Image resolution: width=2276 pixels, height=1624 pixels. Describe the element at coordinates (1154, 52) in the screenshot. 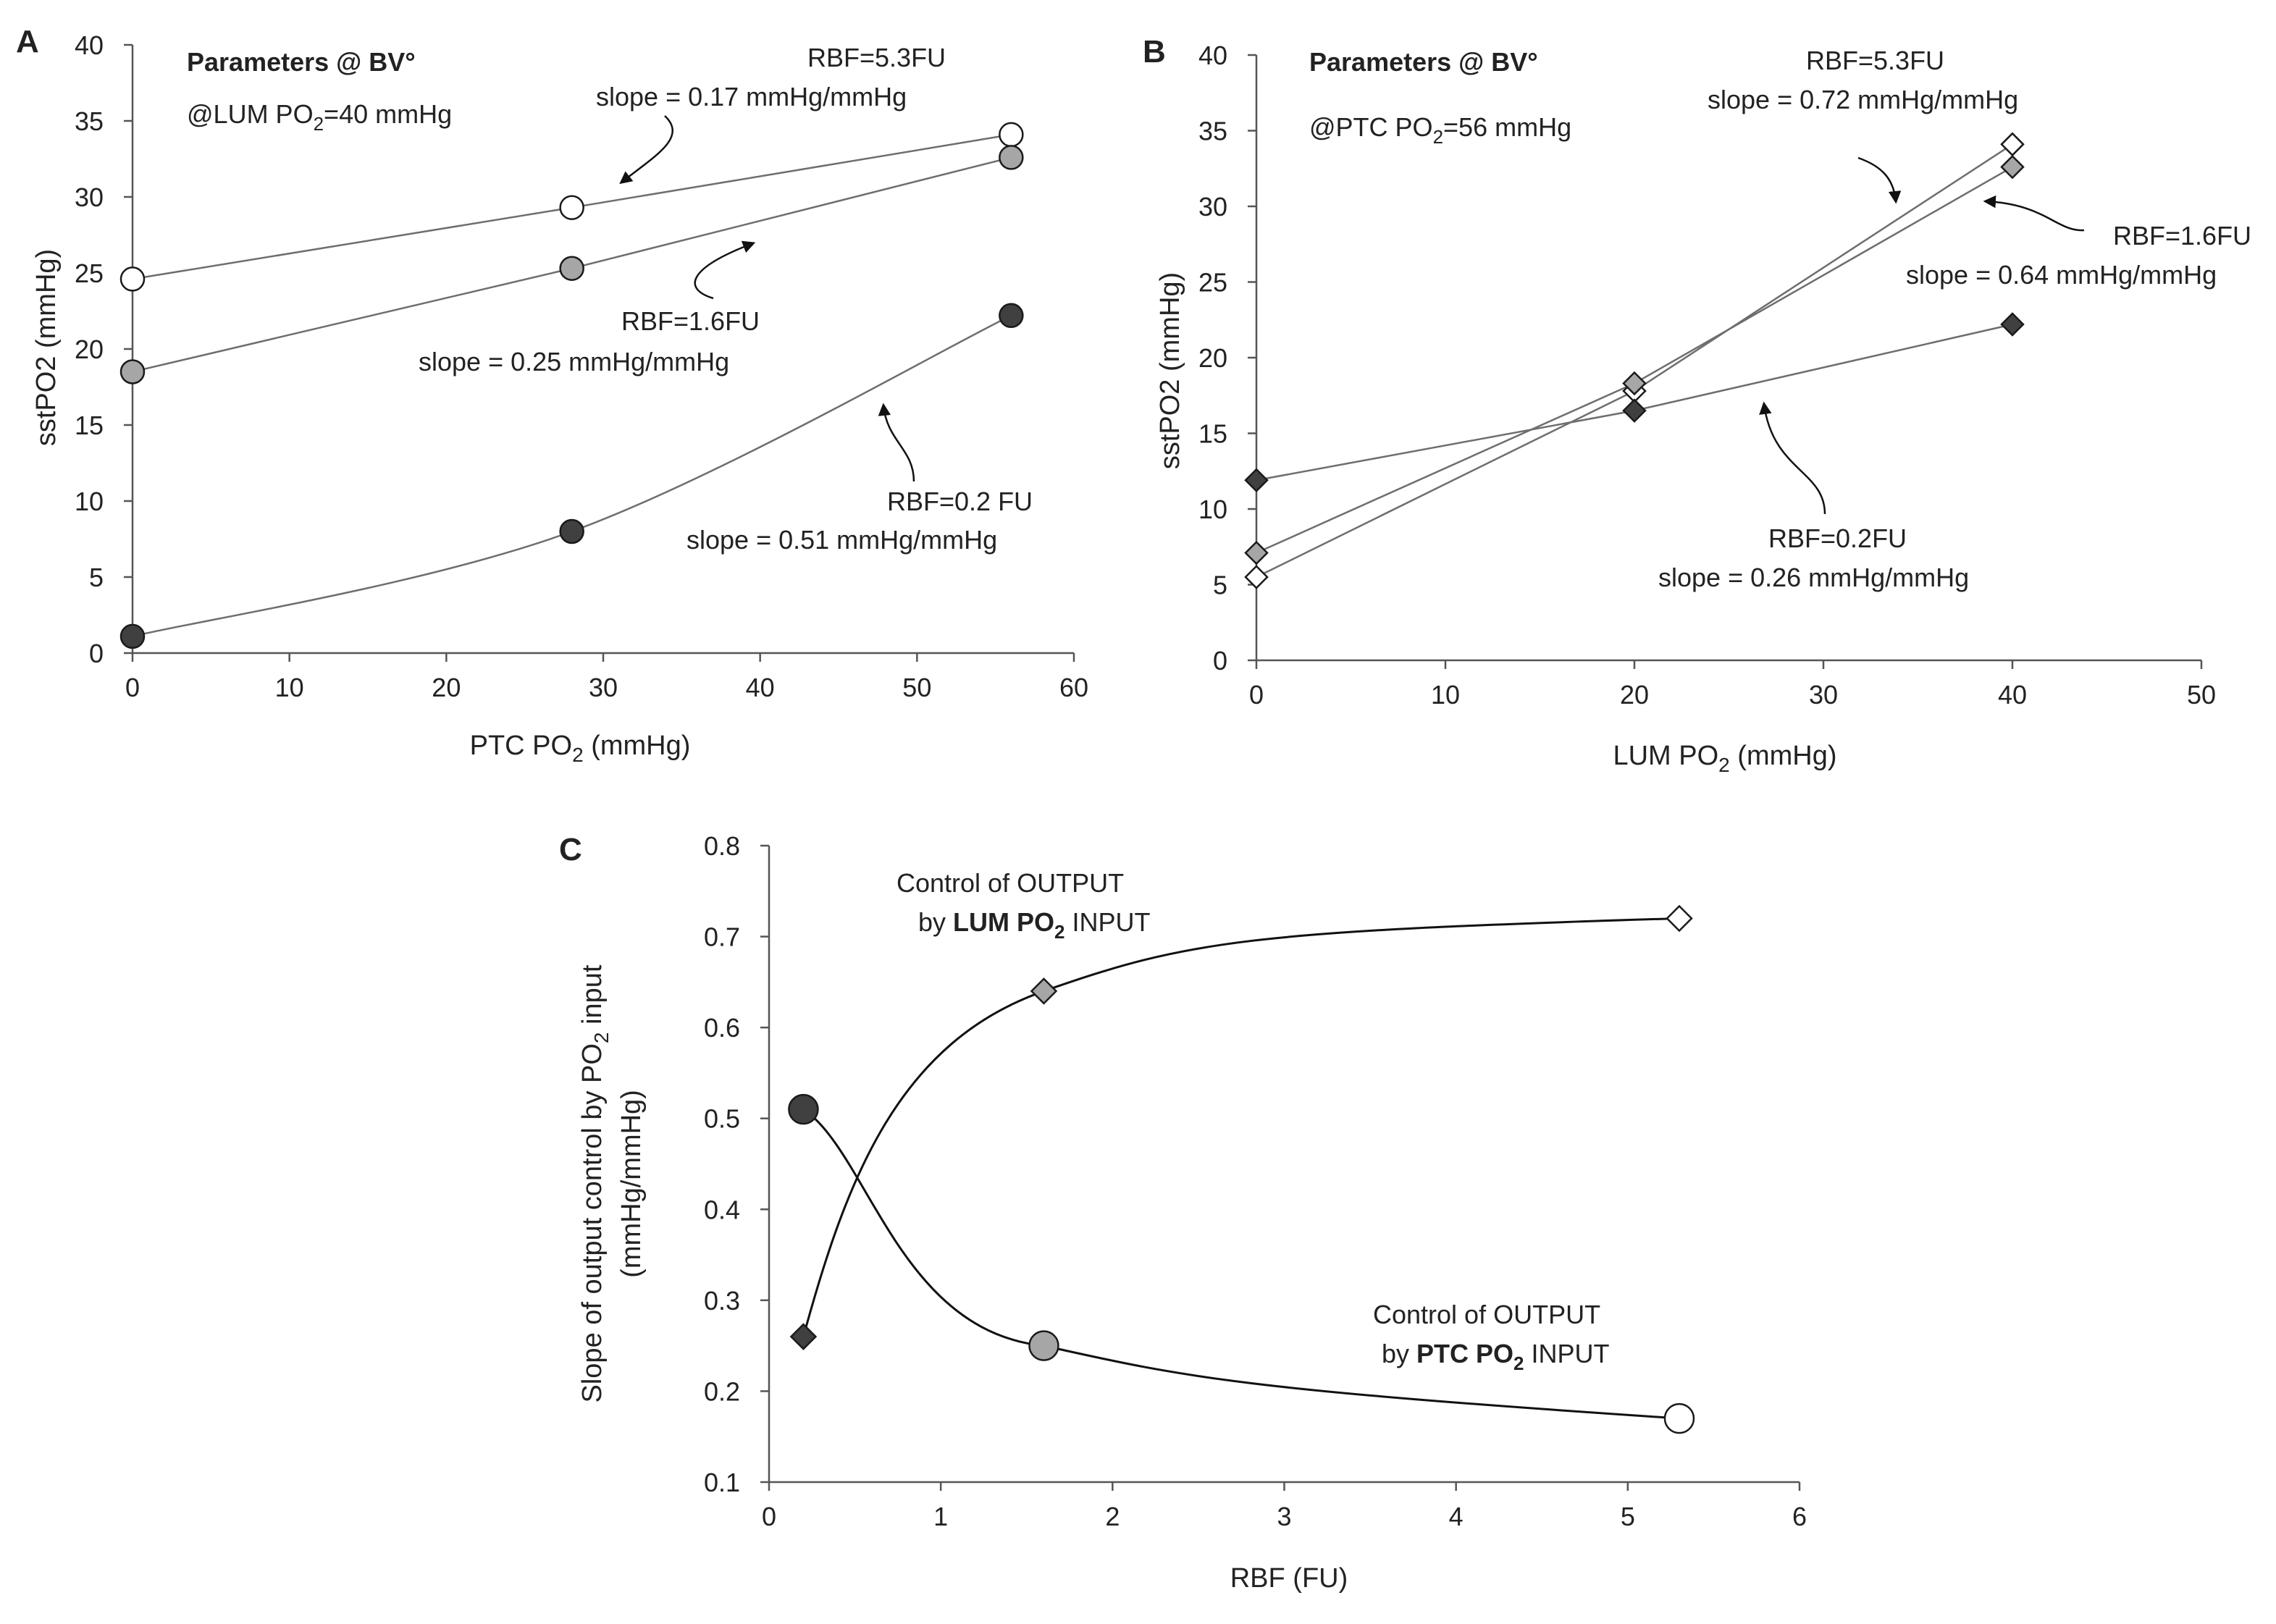

I see `panel-b-letter: B` at that location.